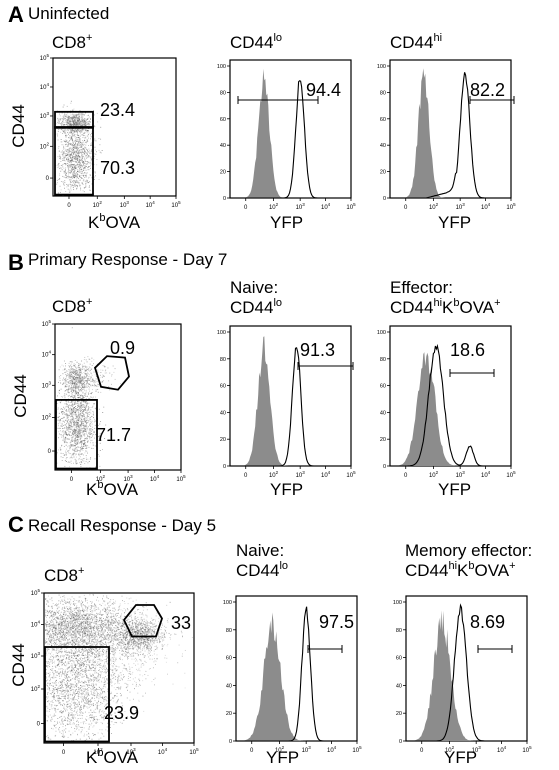 This screenshot has width=559, height=770. Describe the element at coordinates (45, 145) in the screenshot. I see `y-tick-label: 10²` at that location.